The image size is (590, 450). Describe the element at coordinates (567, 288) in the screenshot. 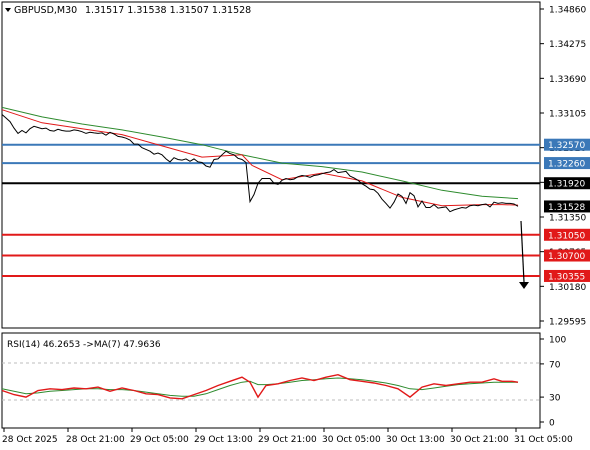

I see `price-tick-label: 1.30180` at that location.